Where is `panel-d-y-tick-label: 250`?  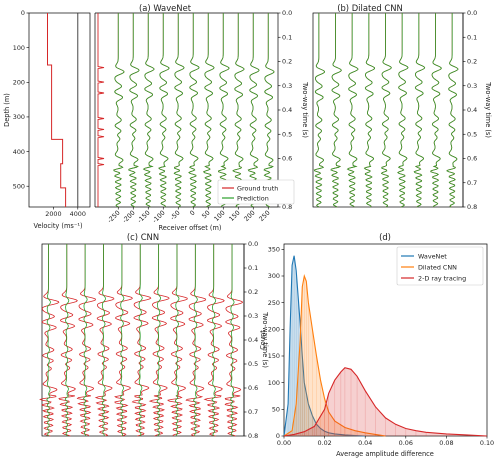
panel-d-y-tick-label: 250 is located at coordinates (274, 303).